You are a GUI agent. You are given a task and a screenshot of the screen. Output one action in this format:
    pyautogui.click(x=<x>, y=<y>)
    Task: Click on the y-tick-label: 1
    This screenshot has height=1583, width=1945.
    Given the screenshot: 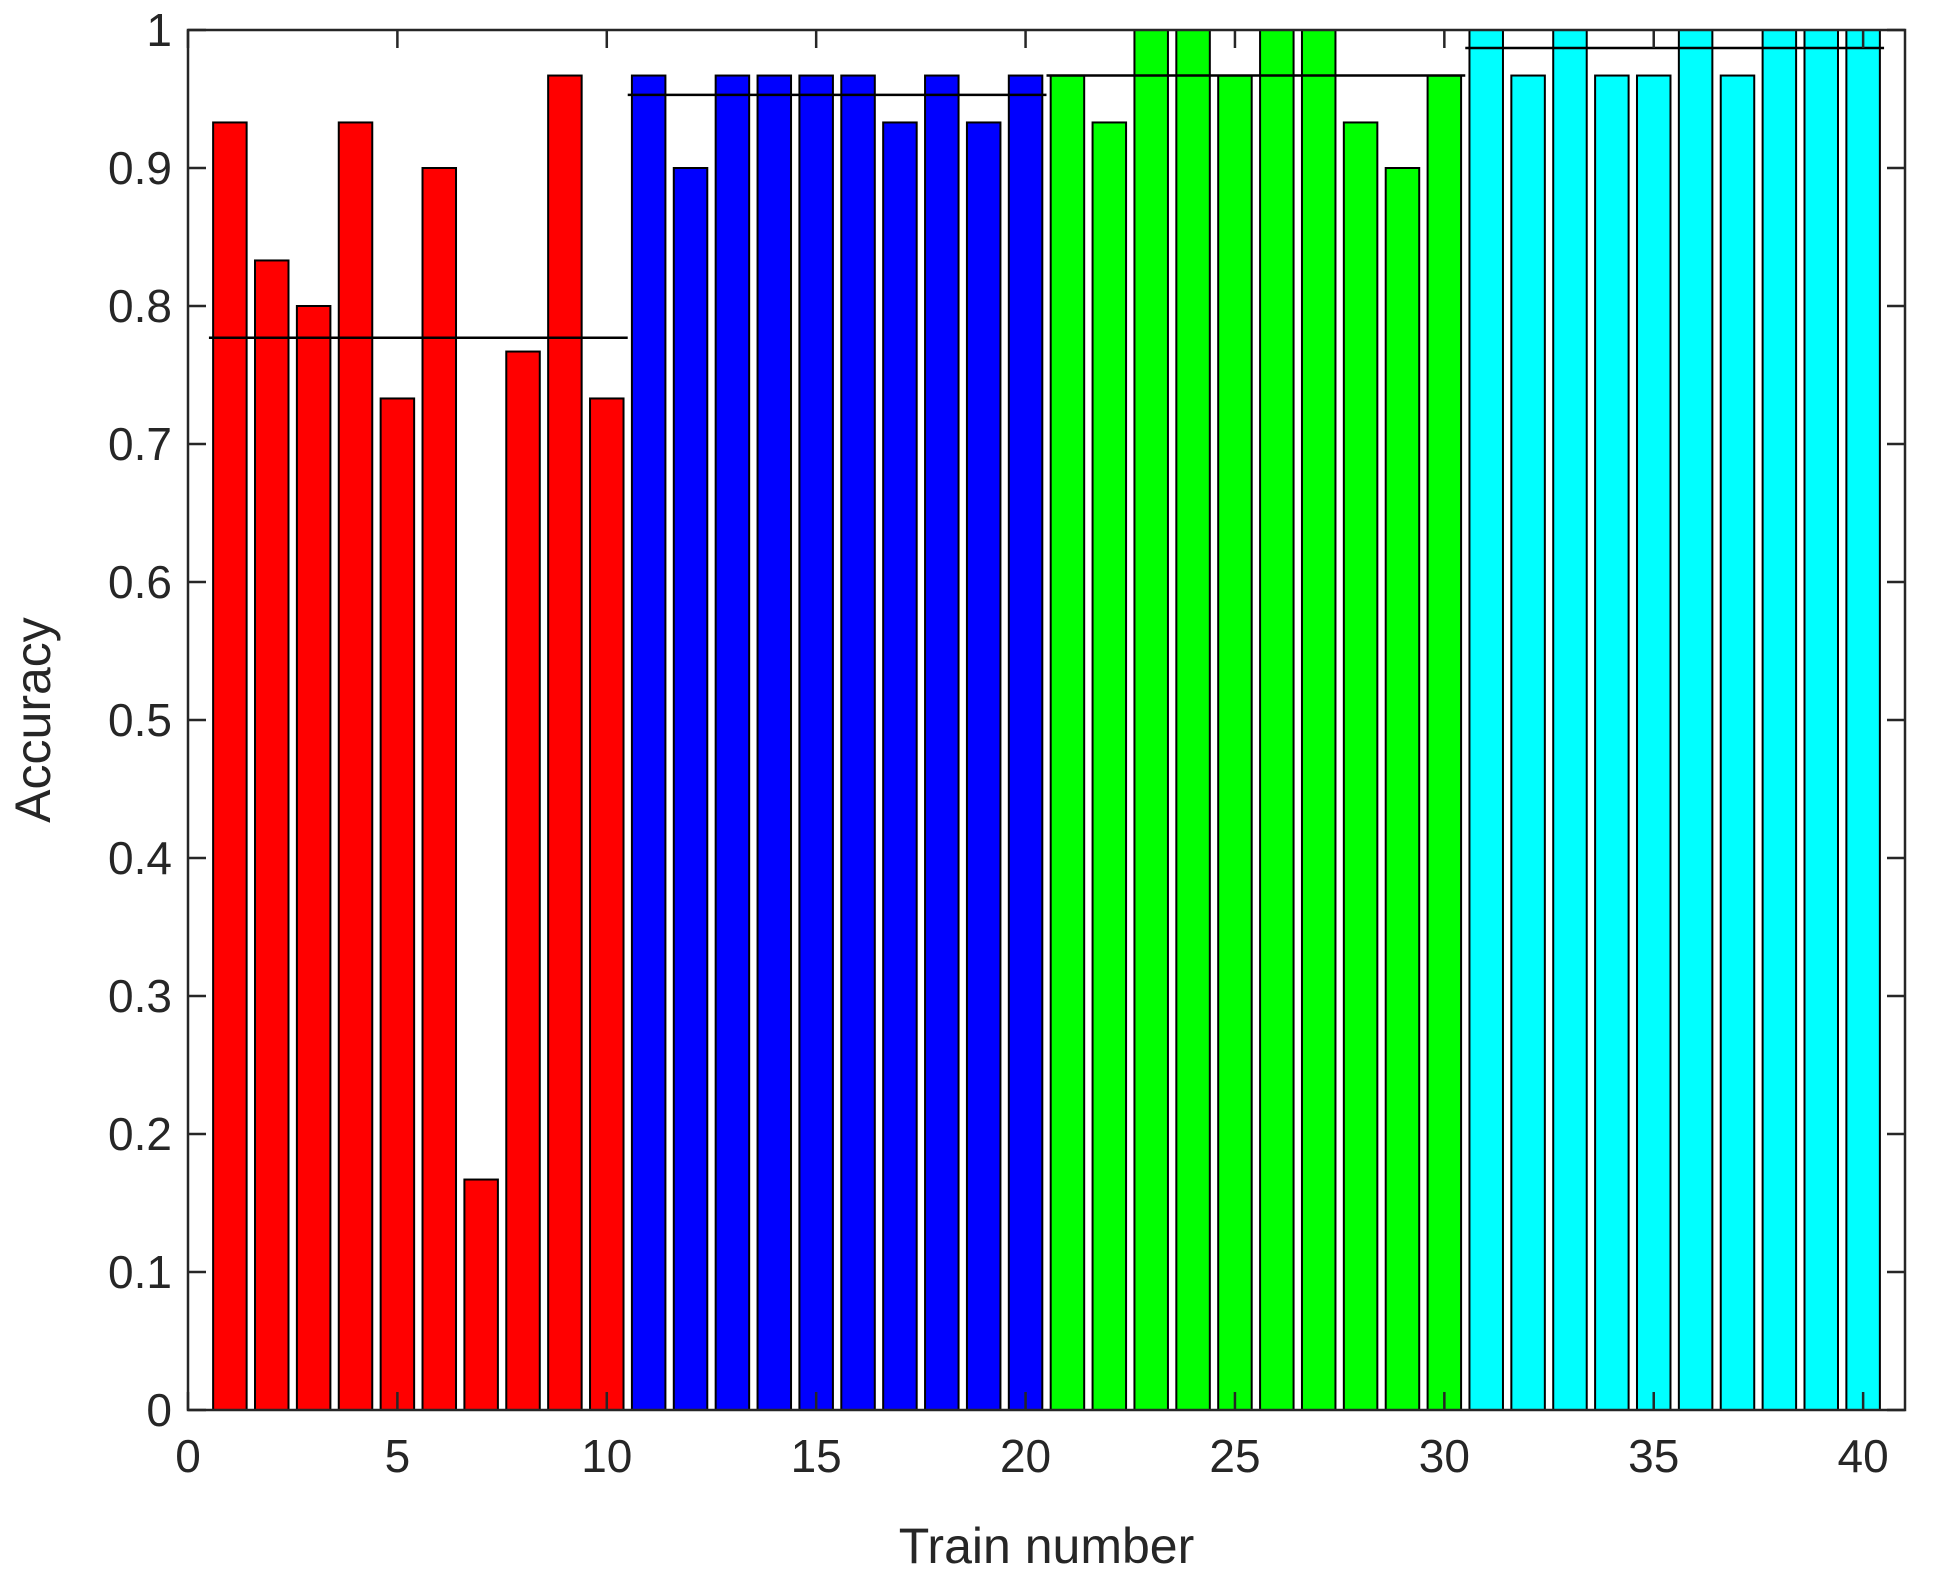 What is the action you would take?
    pyautogui.click(x=159, y=30)
    